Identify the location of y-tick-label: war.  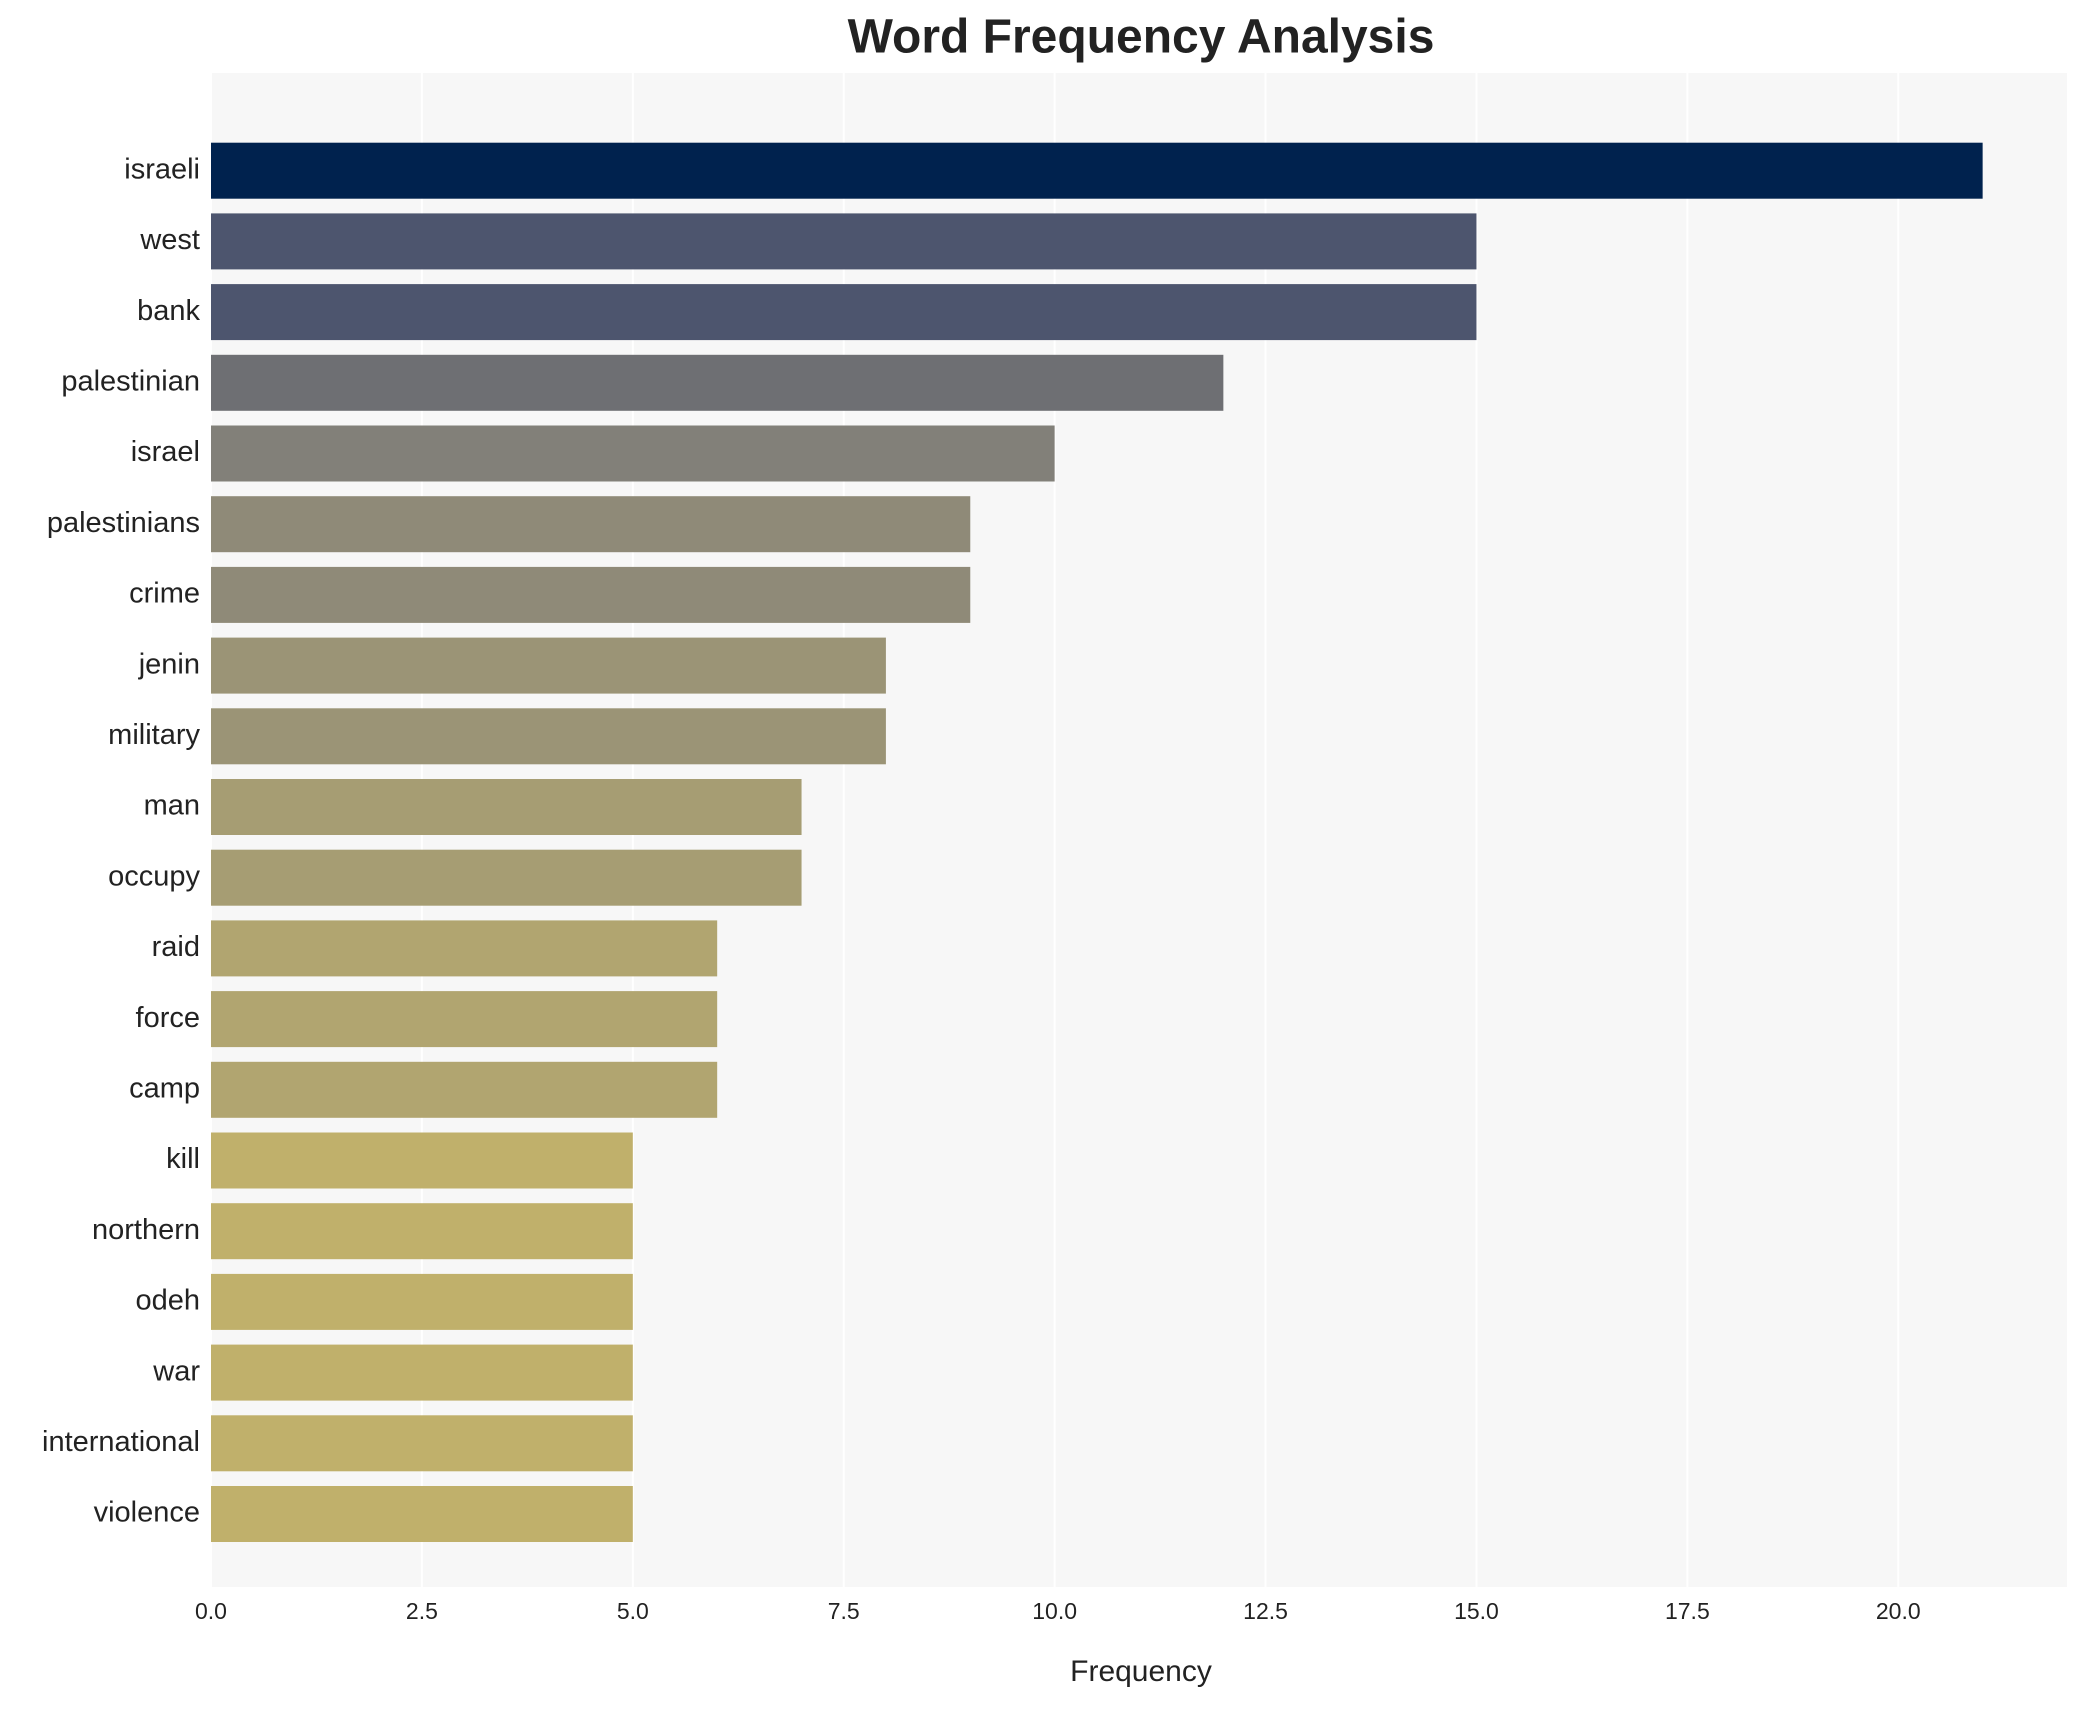
(176, 1371).